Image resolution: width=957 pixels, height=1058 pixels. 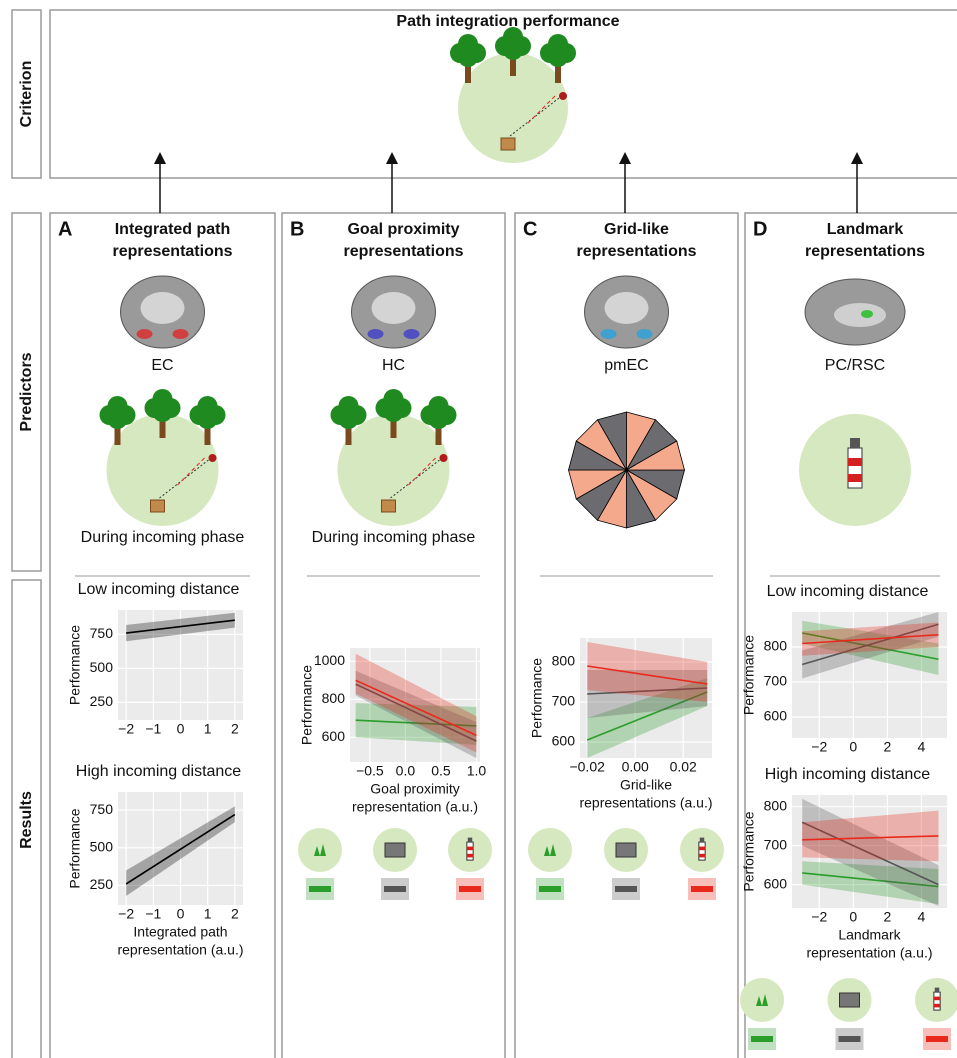 I want to click on y-tick-label: 500, so click(x=102, y=846).